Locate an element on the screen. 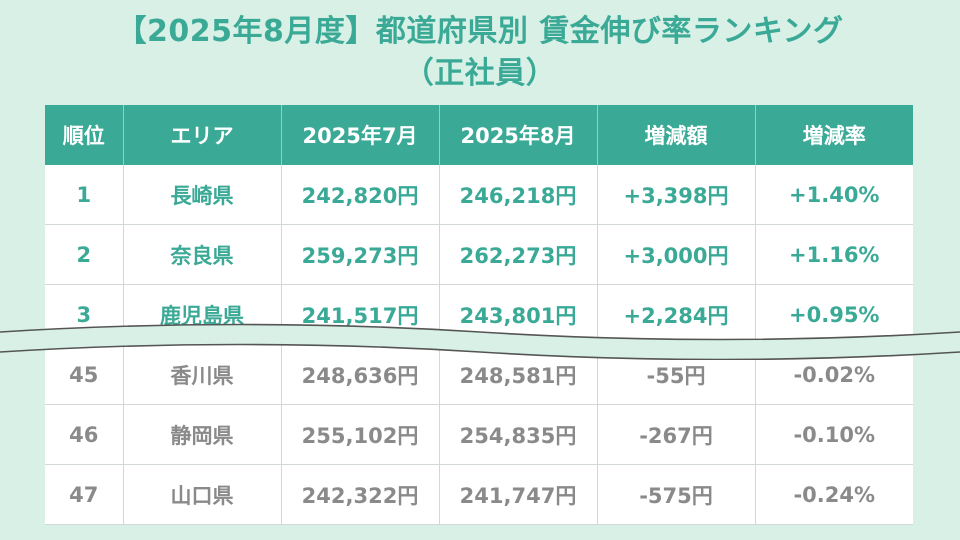 The height and width of the screenshot is (540, 960). july-cell: 259,273円 is located at coordinates (360, 254).